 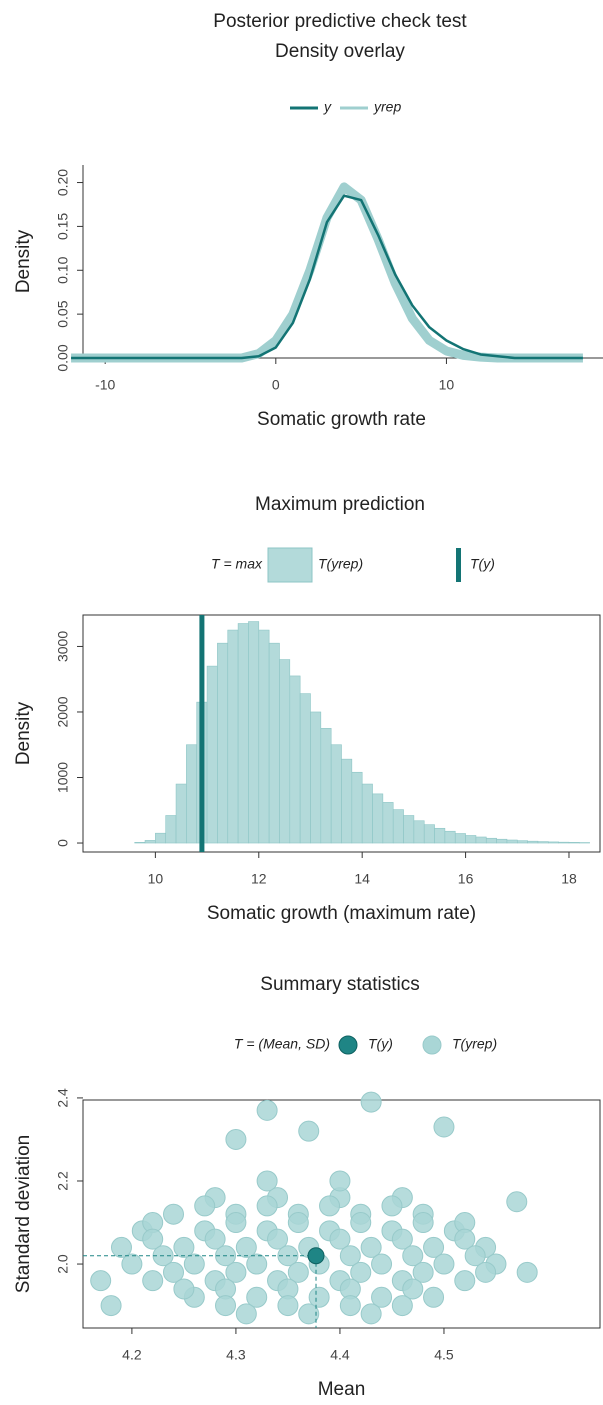 I want to click on x-axis-label: Somatic growth rate, so click(x=341, y=419).